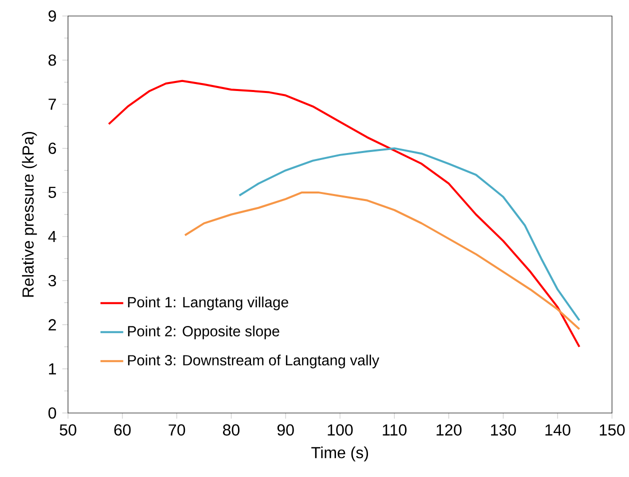 The image size is (629, 477). Describe the element at coordinates (254, 361) in the screenshot. I see `legend-label: Point 3: Downstream of Langtang vally` at that location.